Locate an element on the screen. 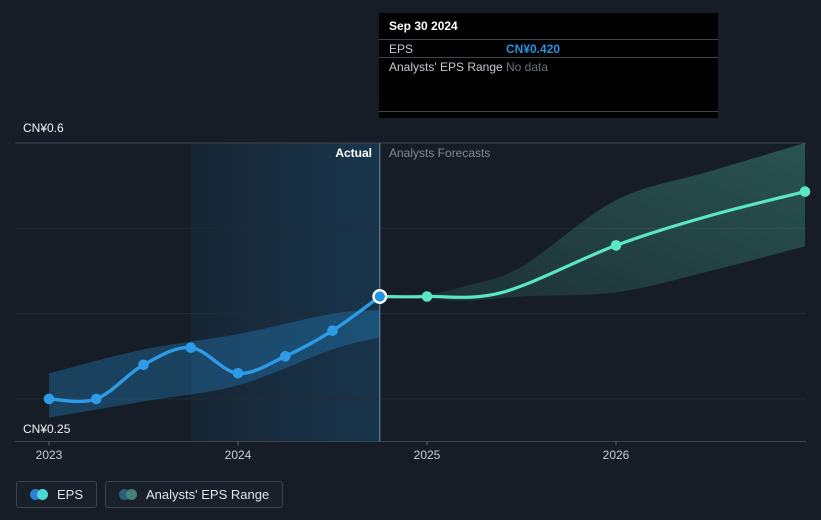 Image resolution: width=821 pixels, height=520 pixels. tooltip-range-value: No data is located at coordinates (527, 66).